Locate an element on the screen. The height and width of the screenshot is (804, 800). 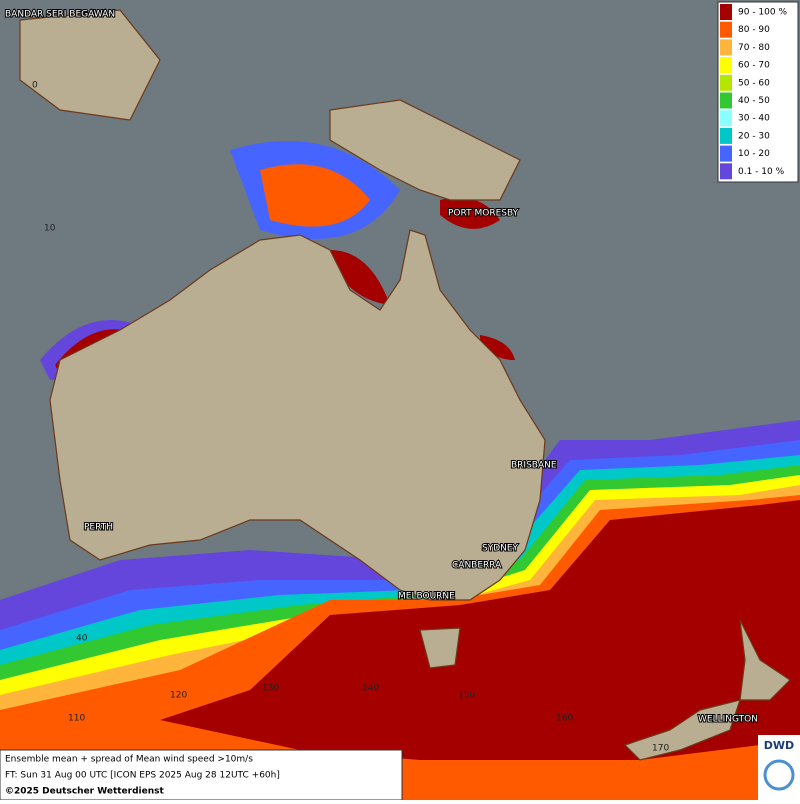
grid-label: 10 is located at coordinates (50, 229).